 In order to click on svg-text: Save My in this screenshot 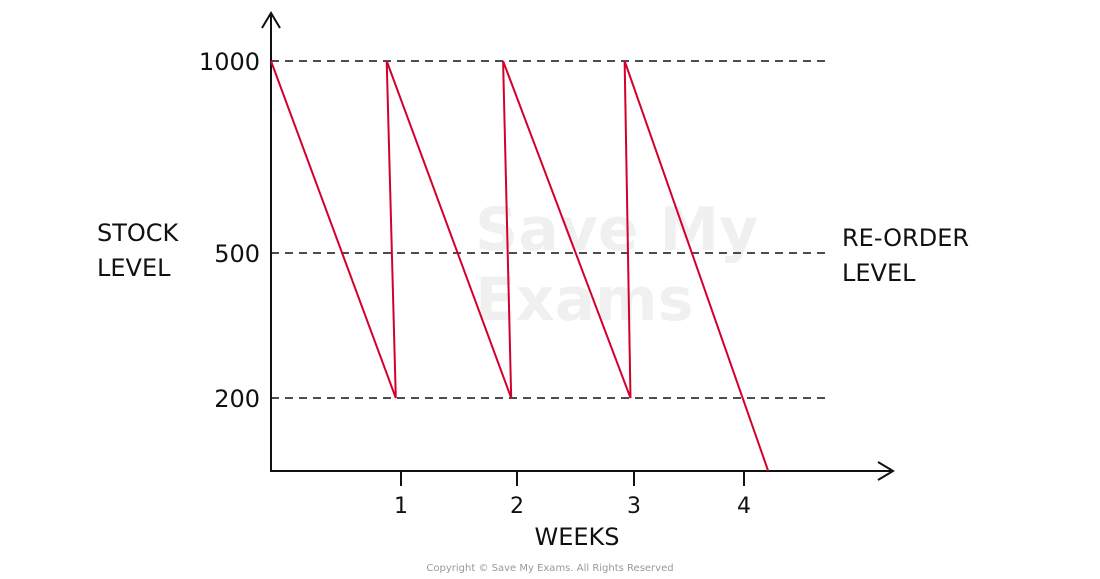, I will do `click(616, 230)`.